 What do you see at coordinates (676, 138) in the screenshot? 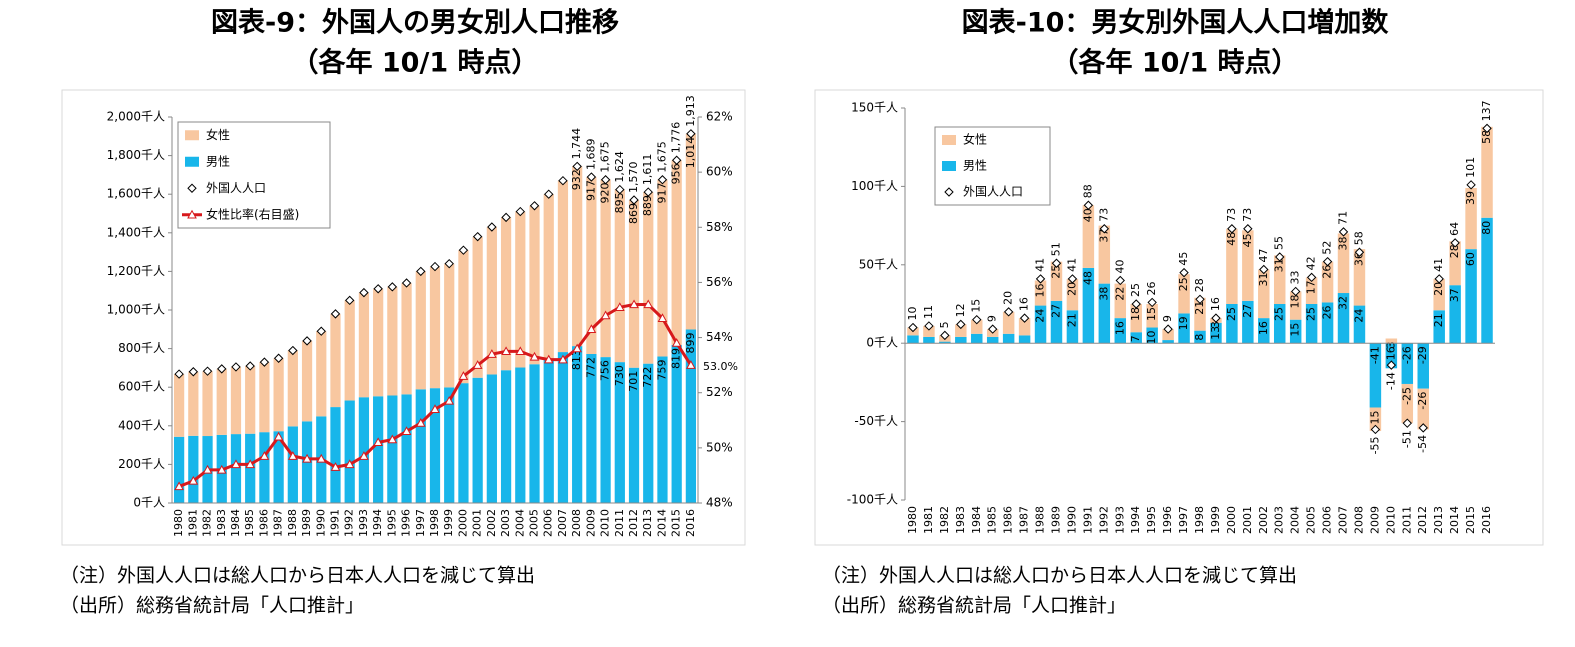
I see `data-label: 1,776` at bounding box center [676, 138].